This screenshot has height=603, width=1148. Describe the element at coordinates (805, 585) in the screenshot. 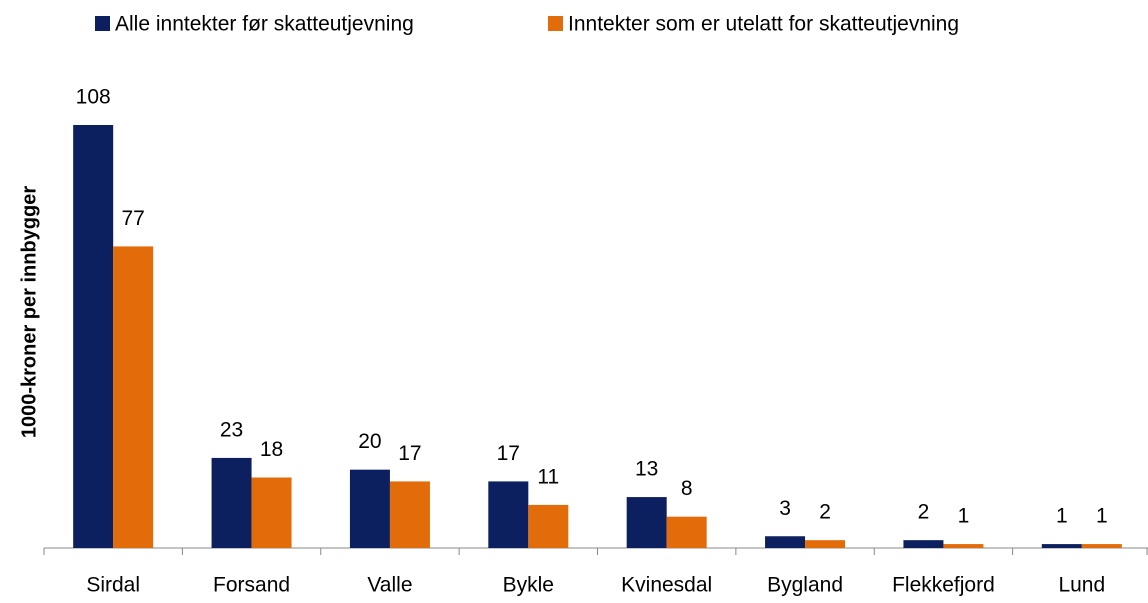

I see `x-tick-label: Bygland` at that location.